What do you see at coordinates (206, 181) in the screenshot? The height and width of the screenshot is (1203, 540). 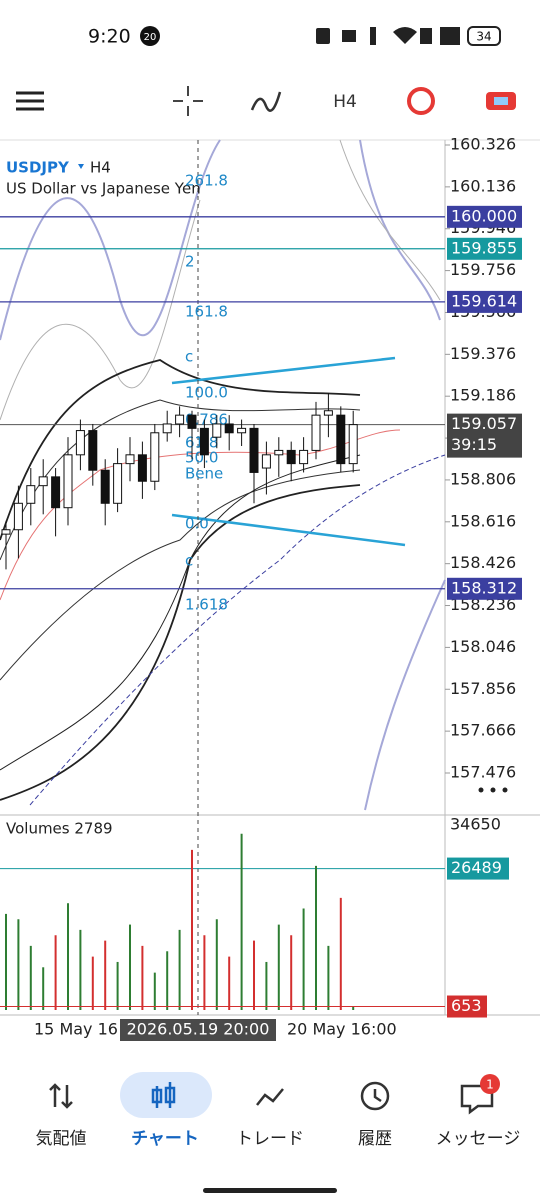 I see `fib-label: 261.8` at bounding box center [206, 181].